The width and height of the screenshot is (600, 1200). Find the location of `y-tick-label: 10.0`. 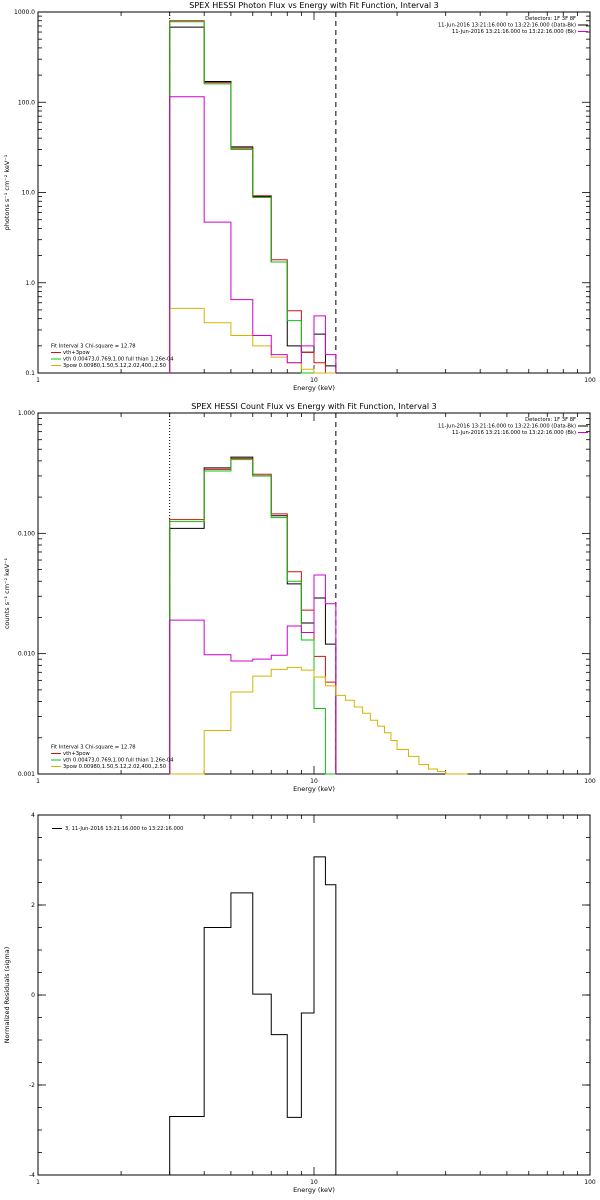

y-tick-label: 10.0 is located at coordinates (29, 193).